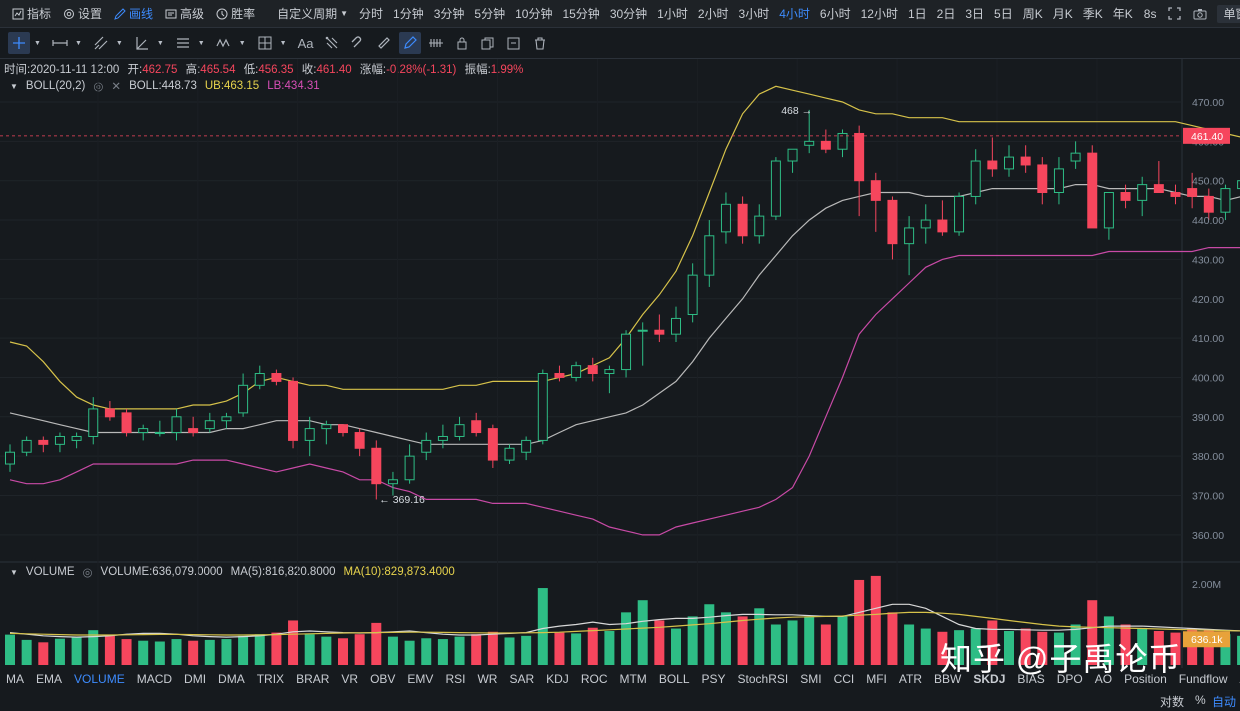  I want to click on indicator-tab: CCI, so click(844, 679).